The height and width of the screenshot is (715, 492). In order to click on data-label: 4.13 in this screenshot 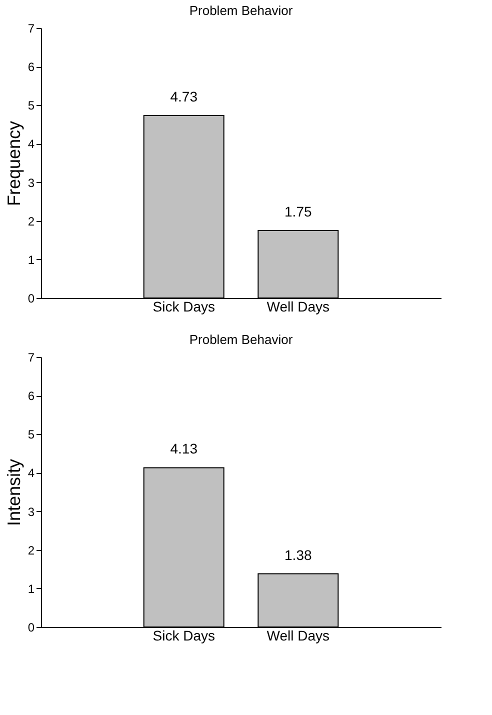, I will do `click(184, 448)`.